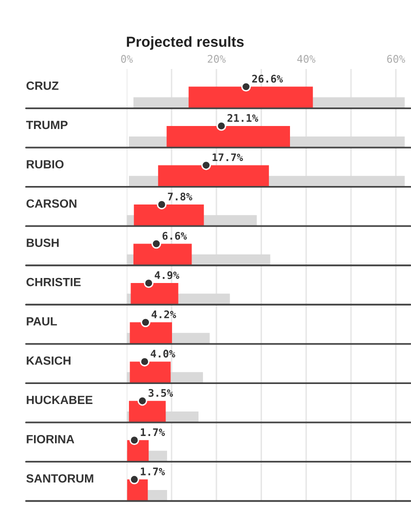 The image size is (411, 521). What do you see at coordinates (50, 439) in the screenshot?
I see `y-tick-label: FIORINA` at bounding box center [50, 439].